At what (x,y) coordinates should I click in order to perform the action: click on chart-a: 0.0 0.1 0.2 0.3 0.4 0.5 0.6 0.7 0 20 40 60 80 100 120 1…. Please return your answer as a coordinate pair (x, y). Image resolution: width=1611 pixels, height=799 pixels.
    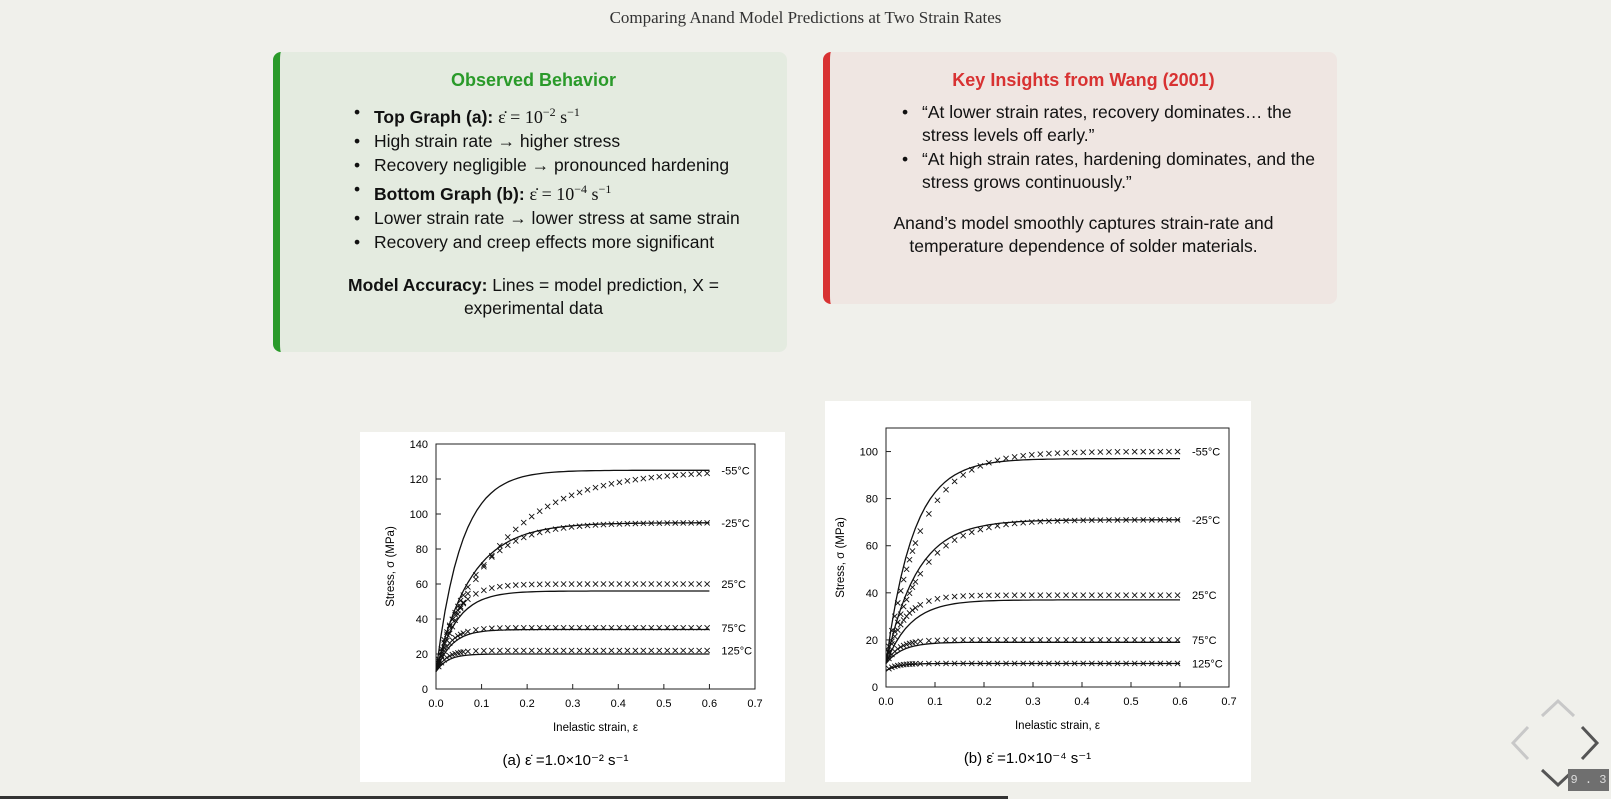
    Looking at the image, I should click on (574, 604).